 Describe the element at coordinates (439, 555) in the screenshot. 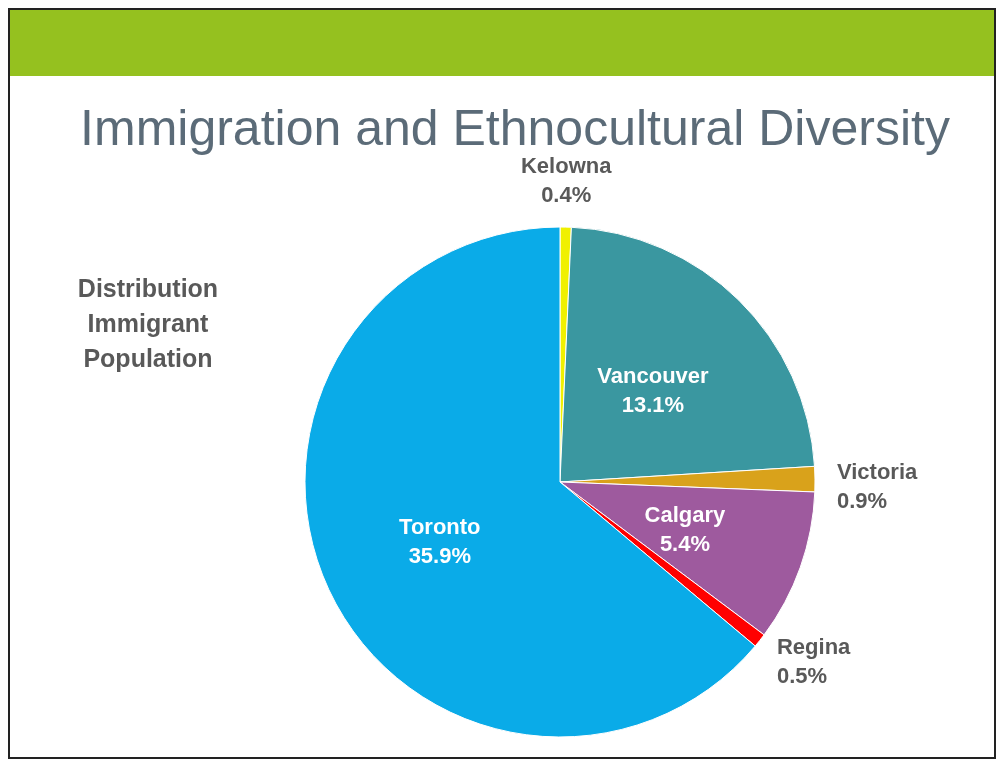

I see `data-label: 35.9%` at that location.